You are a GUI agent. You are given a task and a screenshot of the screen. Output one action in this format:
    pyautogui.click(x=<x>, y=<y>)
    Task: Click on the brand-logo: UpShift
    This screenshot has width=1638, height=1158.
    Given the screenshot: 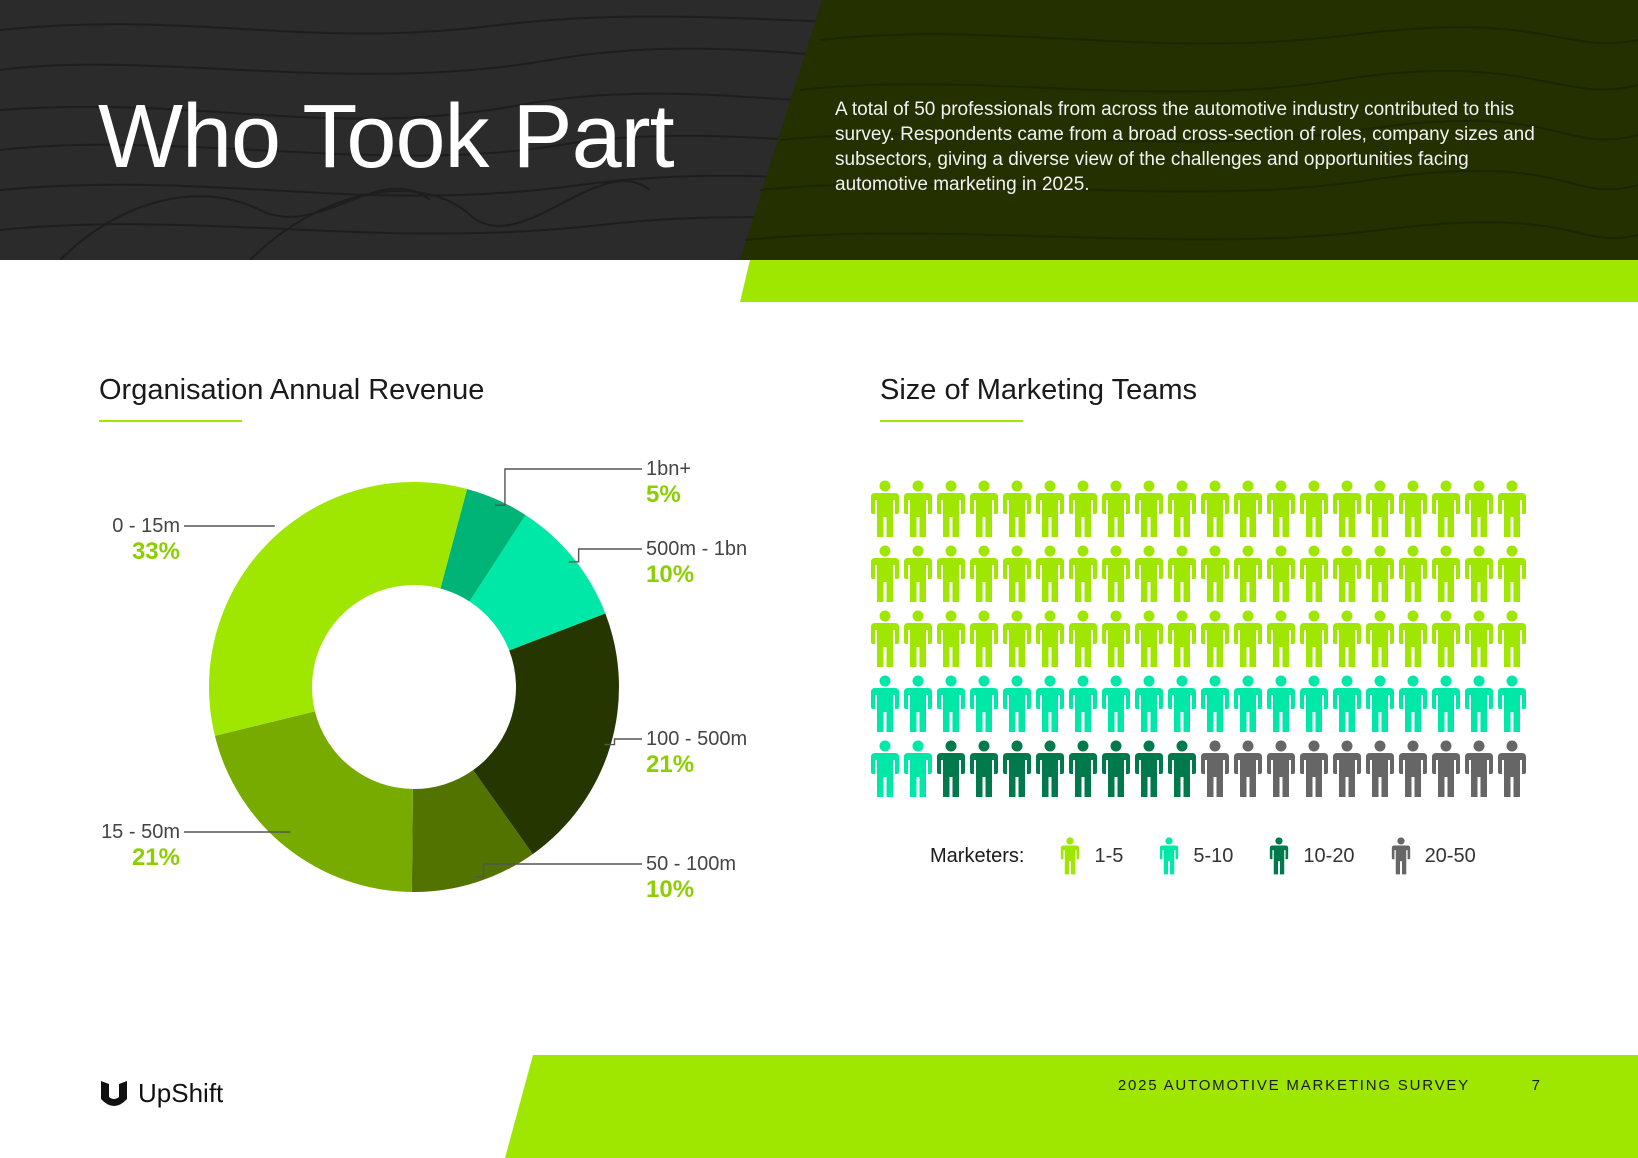 What is the action you would take?
    pyautogui.click(x=161, y=1093)
    